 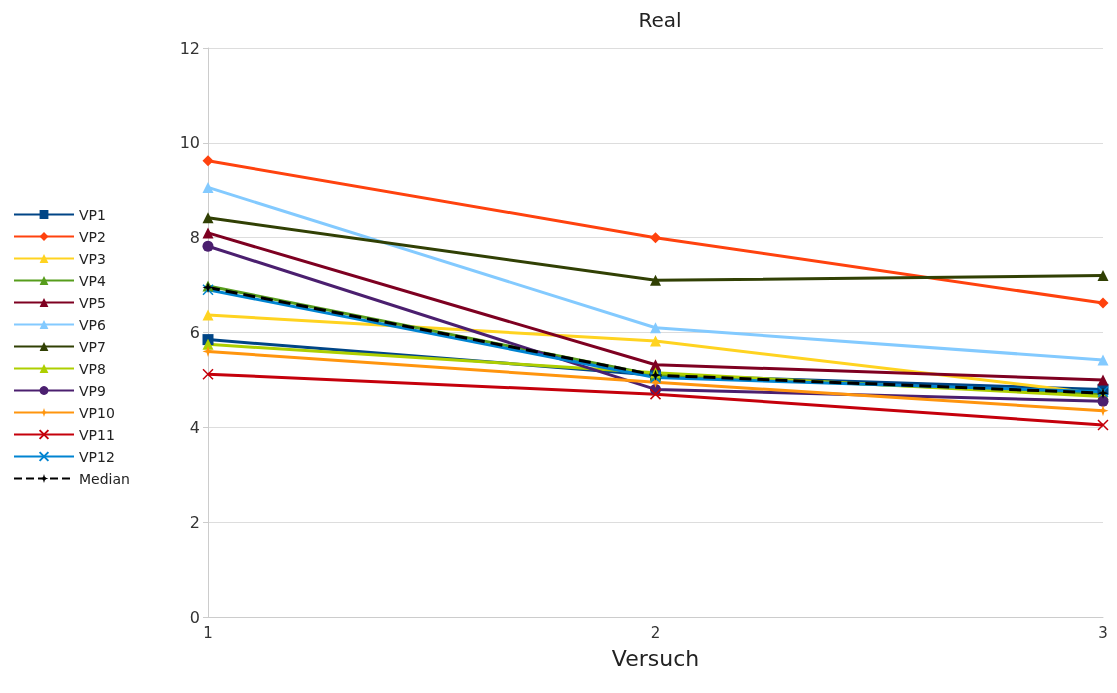 What do you see at coordinates (92, 302) in the screenshot?
I see `legend-label: VP5` at bounding box center [92, 302].